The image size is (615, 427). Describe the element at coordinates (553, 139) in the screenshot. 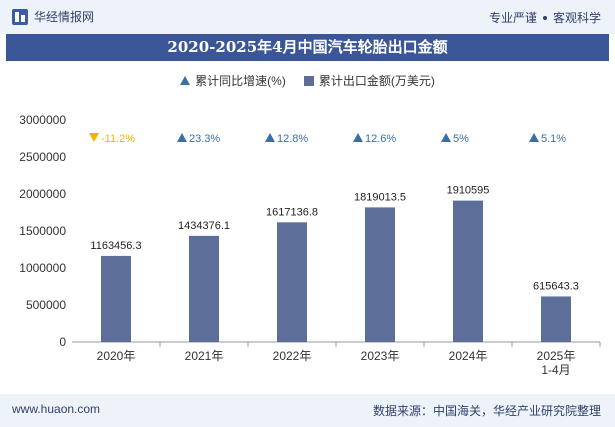

I see `growth-pct-label: 5.1%` at that location.